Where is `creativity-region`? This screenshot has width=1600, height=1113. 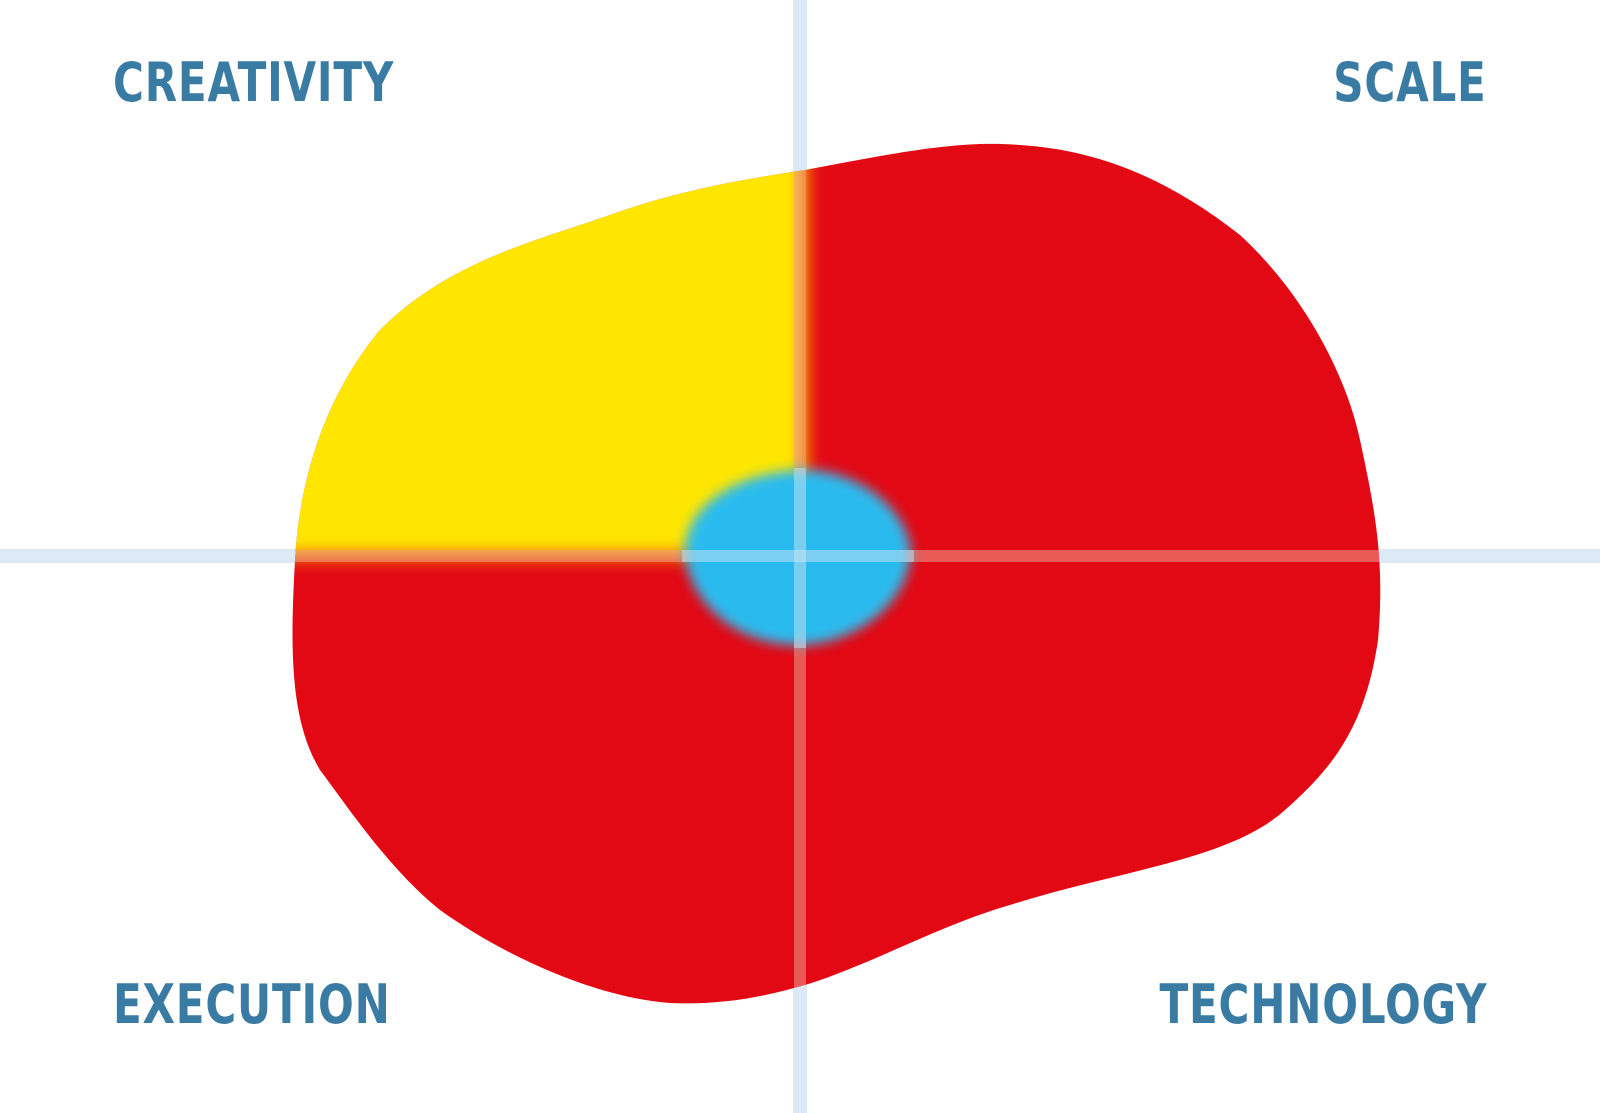
creativity-region is located at coordinates (548, 349).